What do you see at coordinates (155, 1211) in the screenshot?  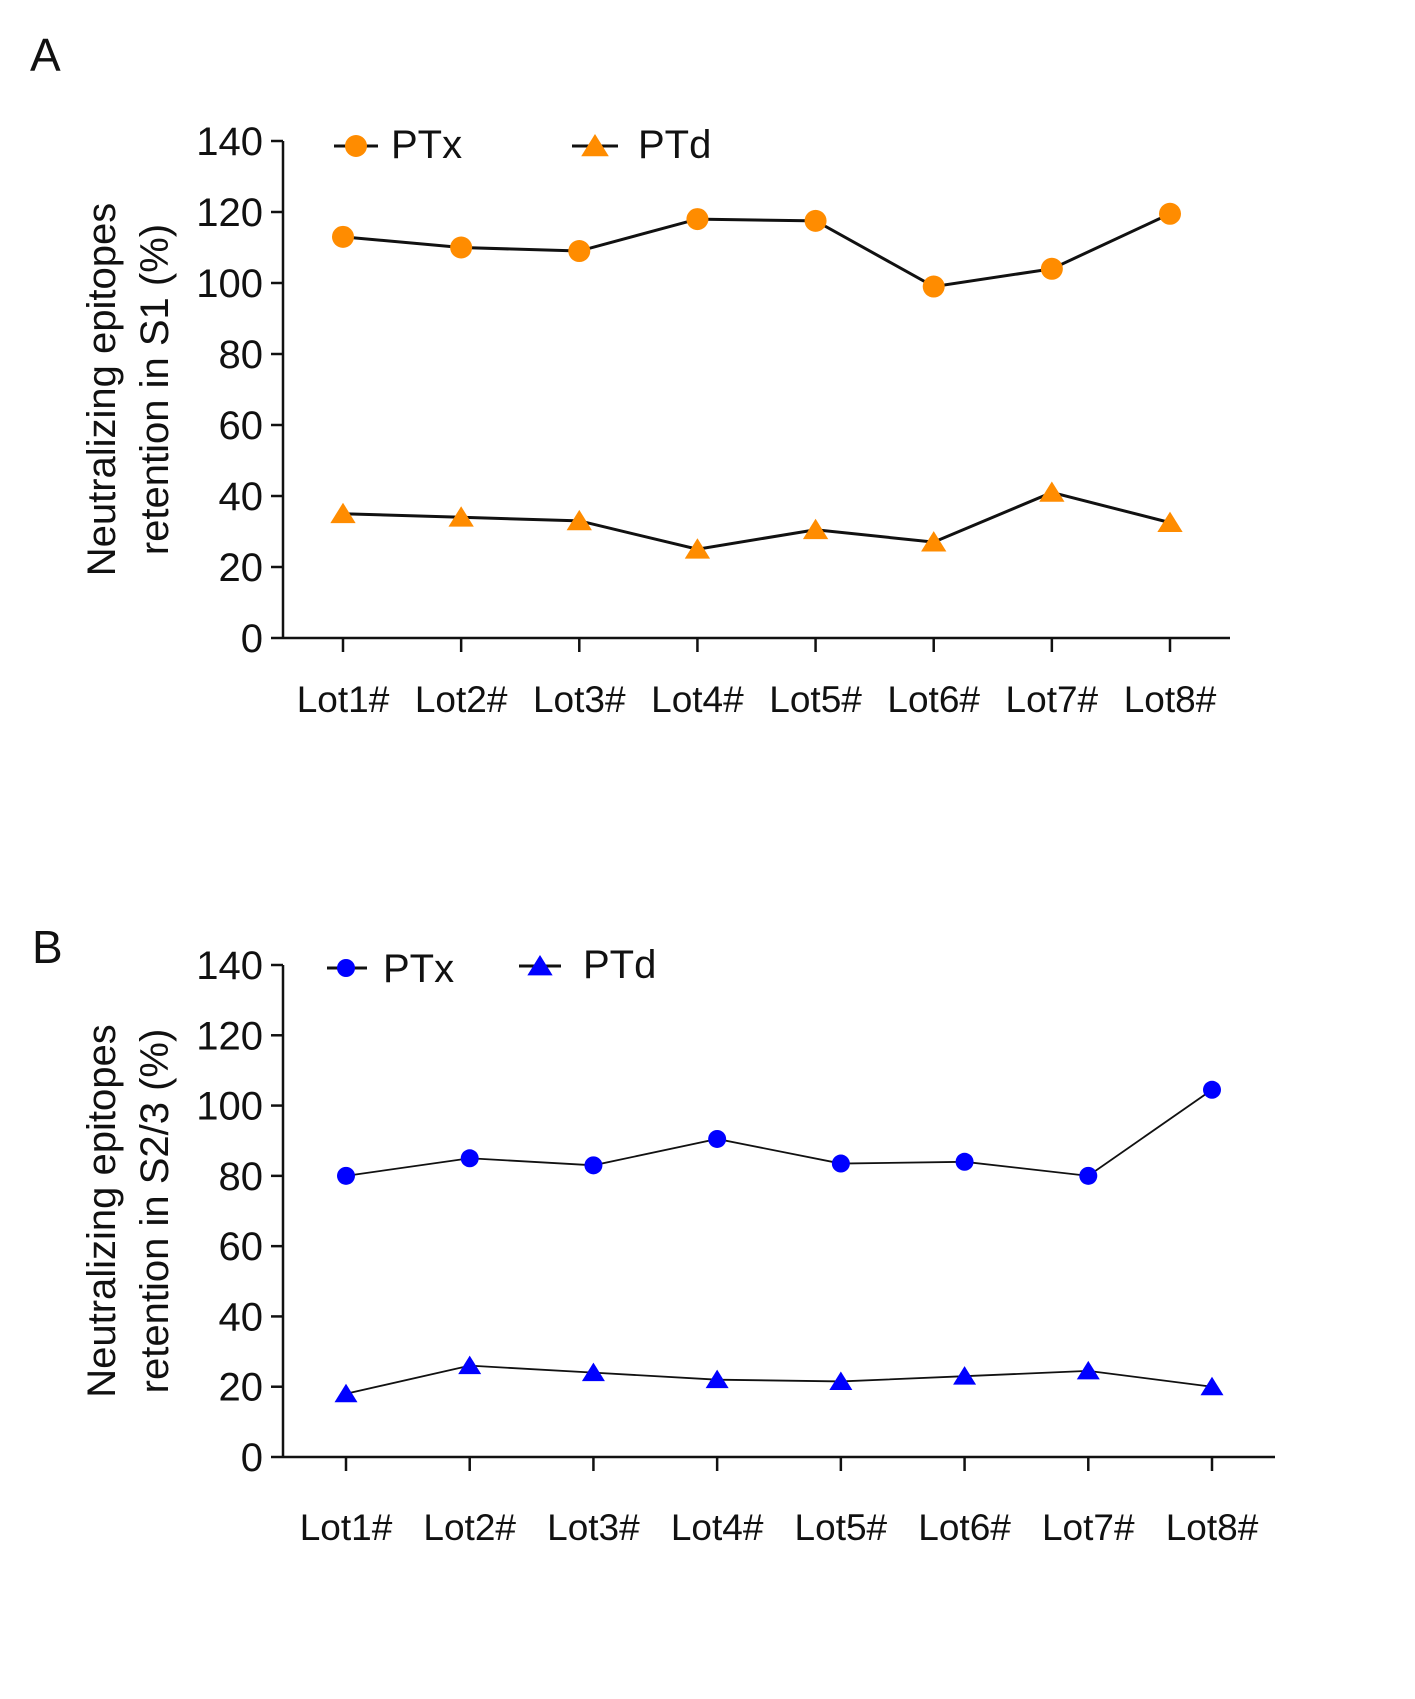 I see `y-axis-label-line2: retention in S2/3 (%)` at bounding box center [155, 1211].